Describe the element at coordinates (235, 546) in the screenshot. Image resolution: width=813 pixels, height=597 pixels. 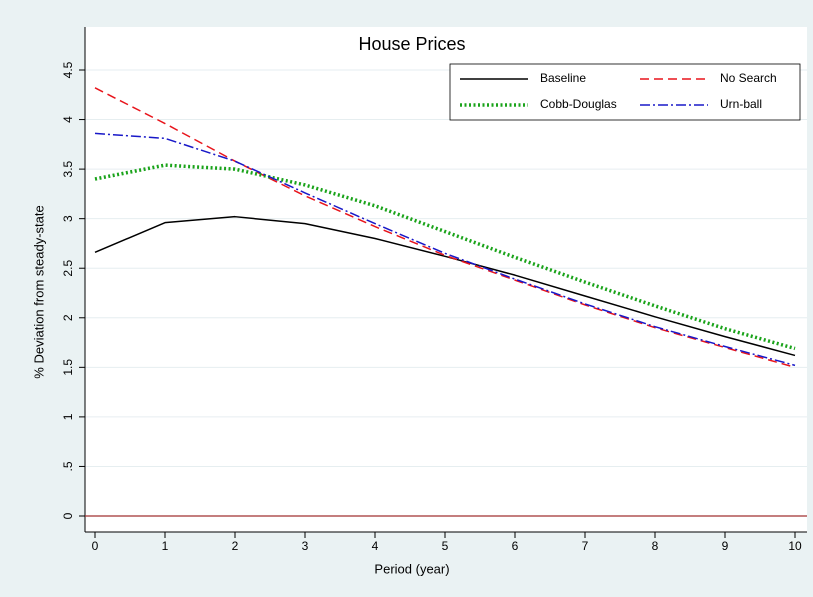
I see `x-tick-label: 2` at that location.